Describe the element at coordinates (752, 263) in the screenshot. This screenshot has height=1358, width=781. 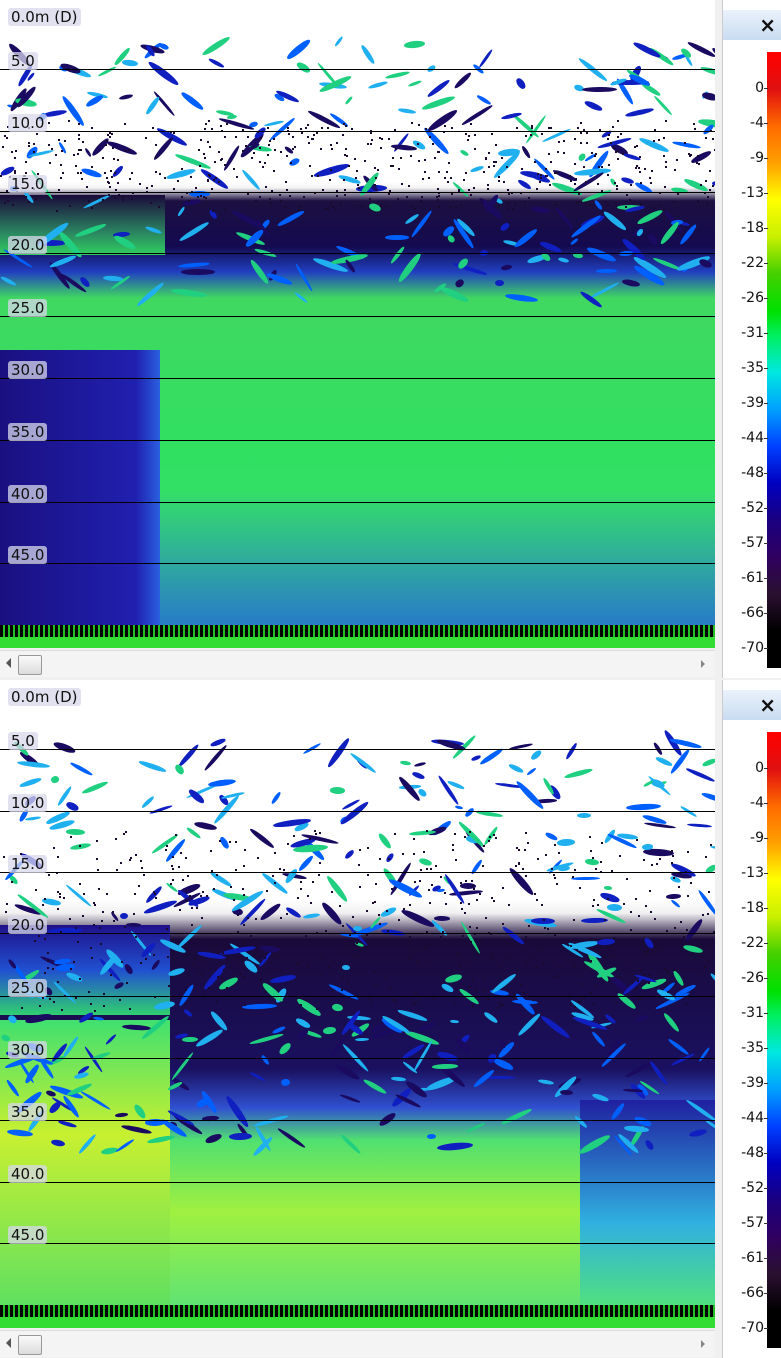
I see `scale-label: -22` at that location.